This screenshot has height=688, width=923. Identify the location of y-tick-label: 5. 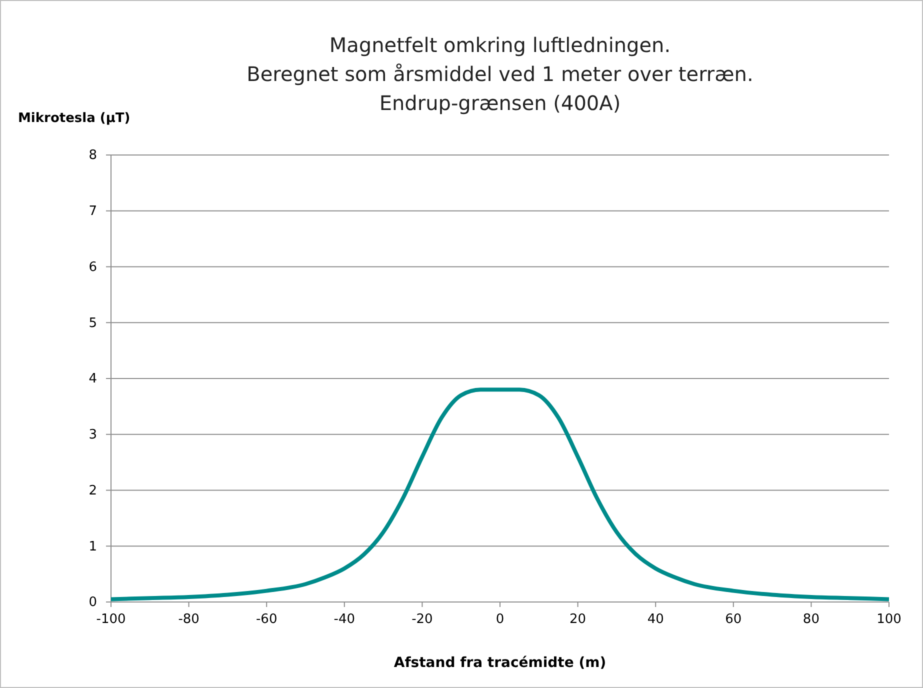
(92, 323).